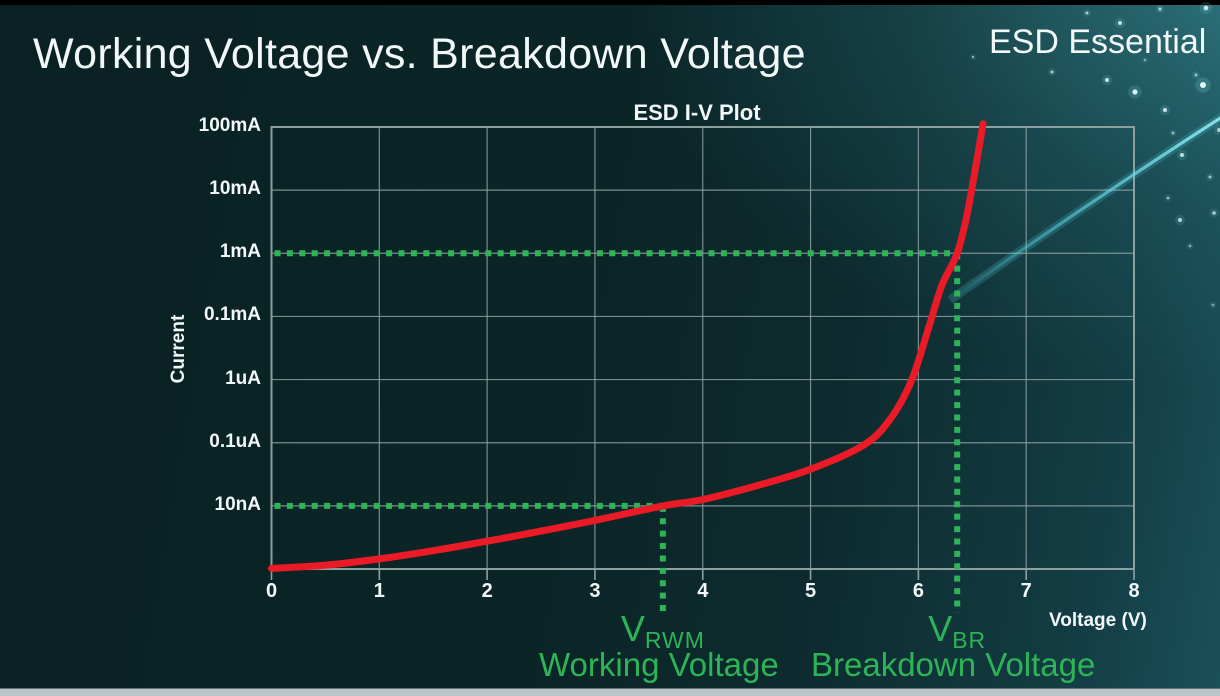 The width and height of the screenshot is (1220, 696). I want to click on y-tick-label: 1uA, so click(243, 378).